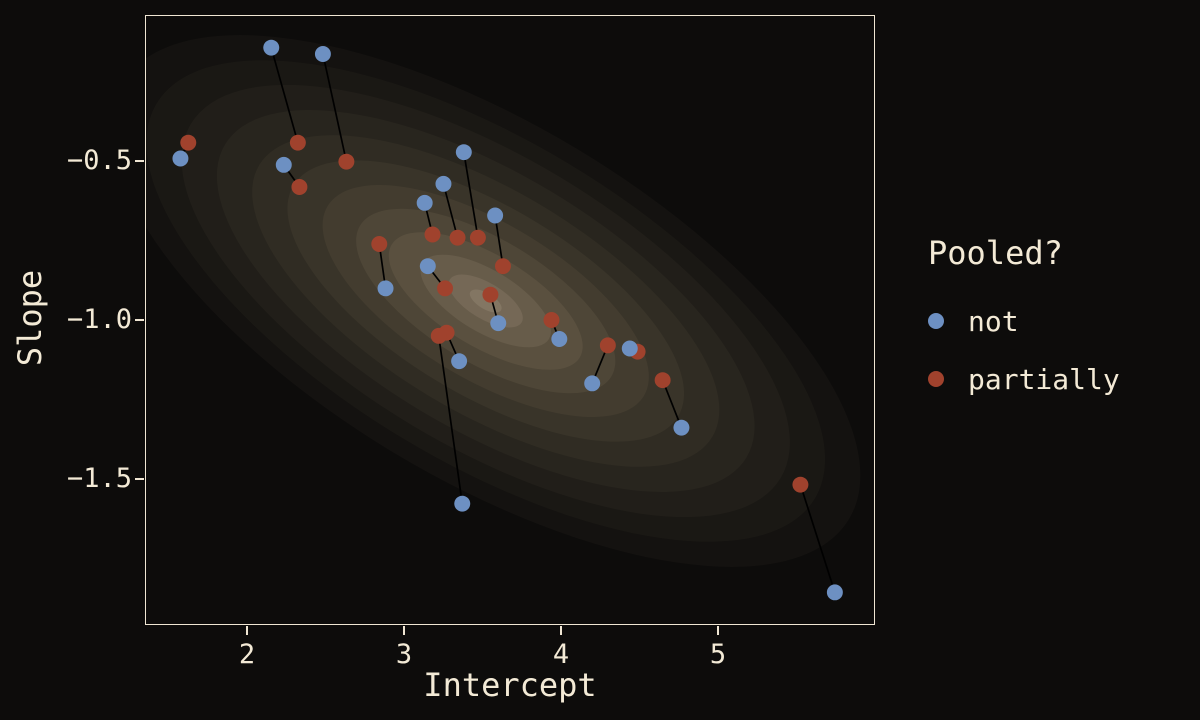  I want to click on legend-dot-partially-icon, so click(936, 379).